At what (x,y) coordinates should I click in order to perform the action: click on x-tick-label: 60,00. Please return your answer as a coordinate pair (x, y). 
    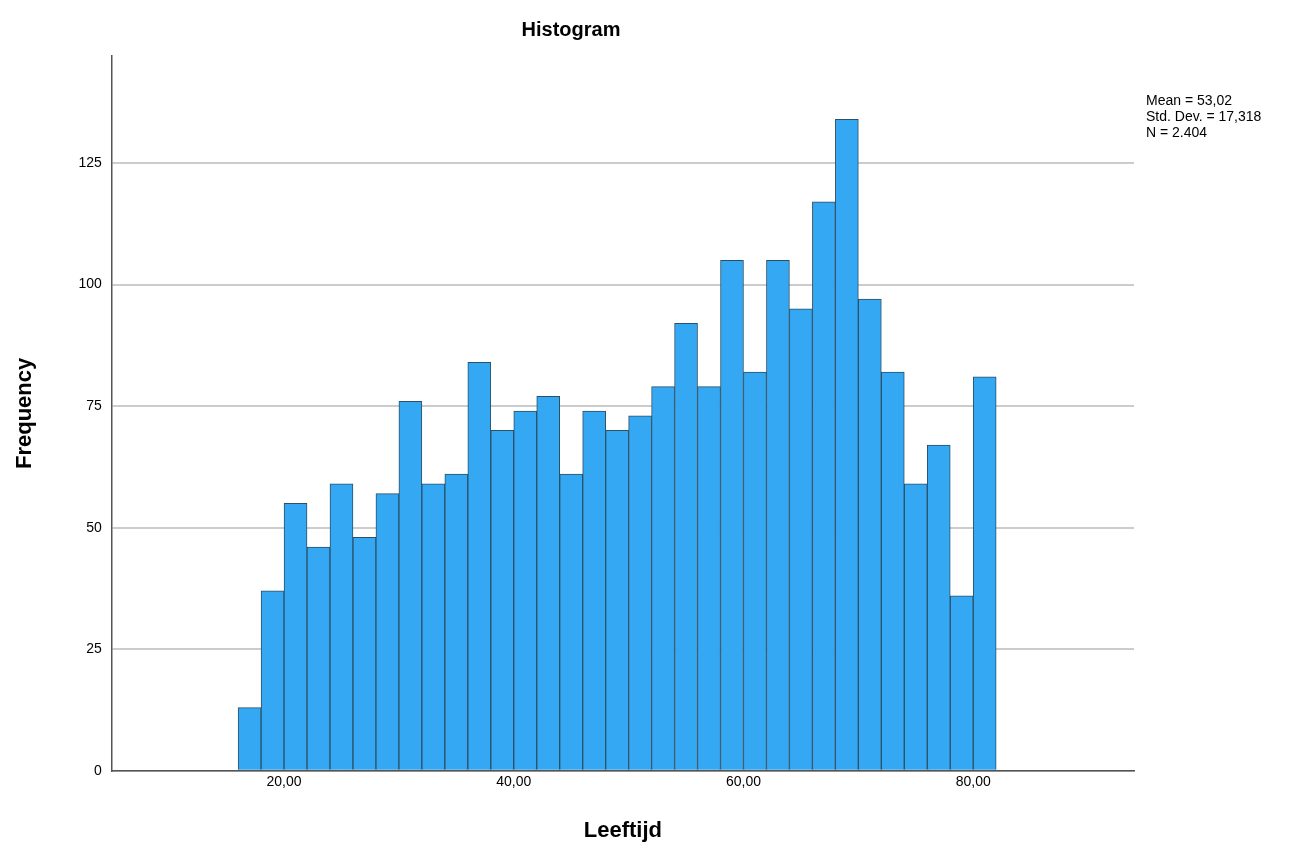
    Looking at the image, I should click on (743, 781).